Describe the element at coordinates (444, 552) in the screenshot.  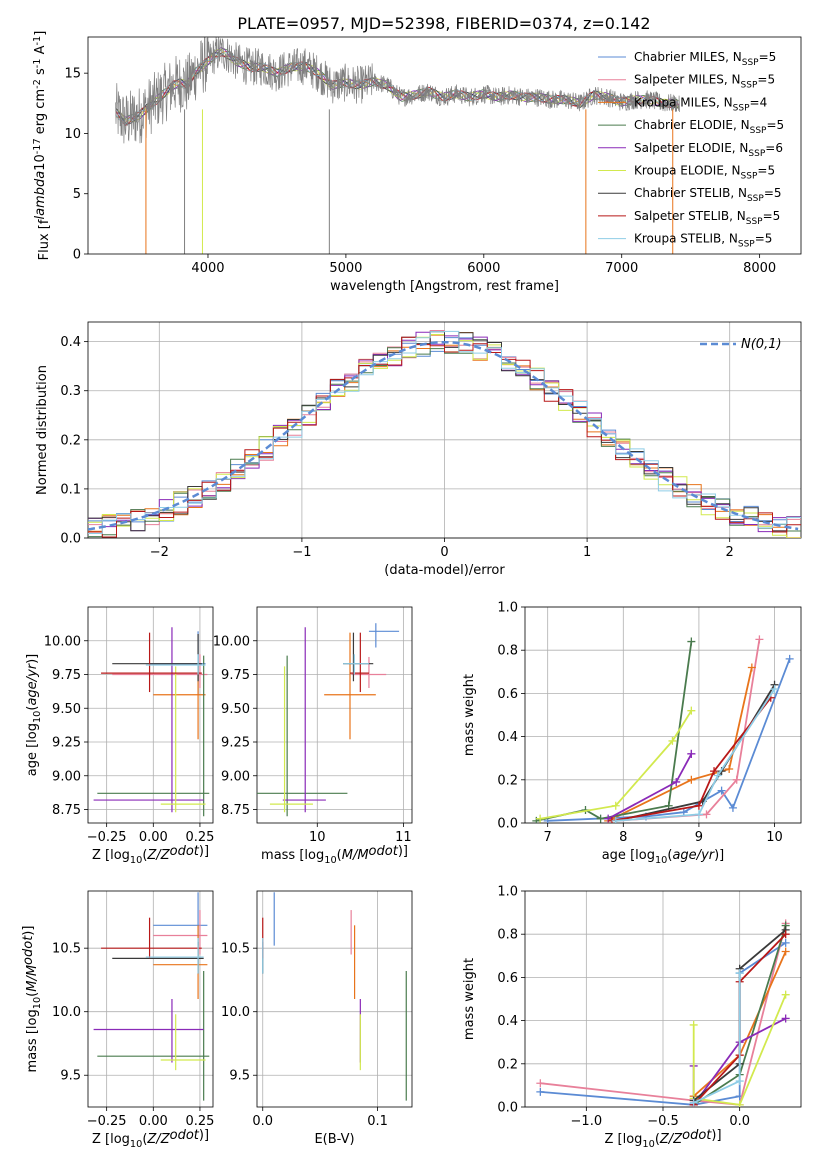
I see `x-tick-label: 0` at that location.